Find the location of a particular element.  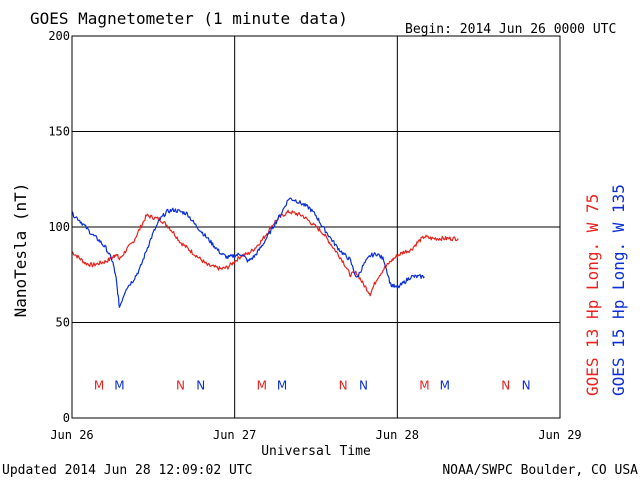

y-axis-label: NanoTesla (nT) is located at coordinates (20, 250).